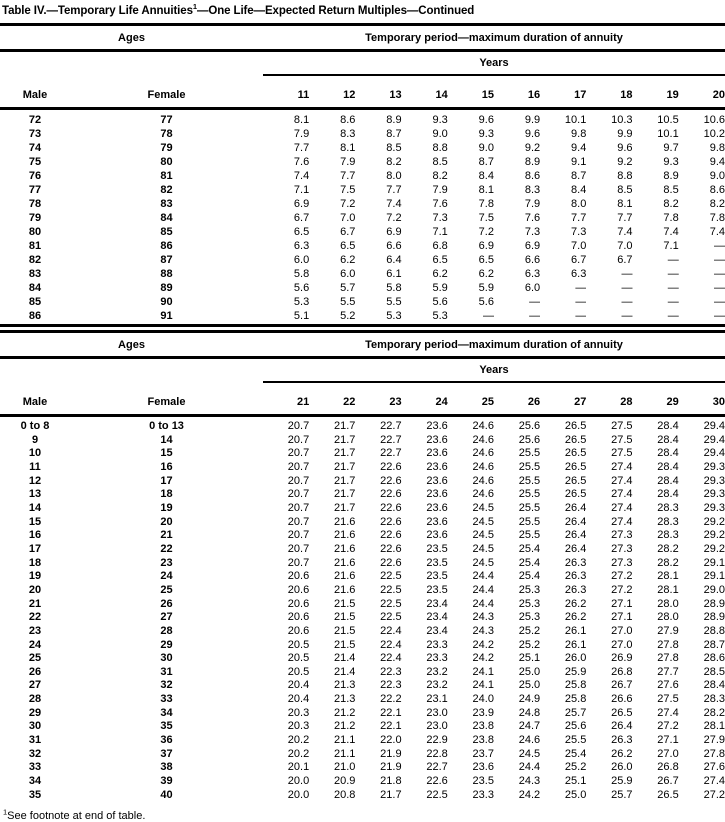  What do you see at coordinates (298, 712) in the screenshot?
I see `value-cell: 20.3` at bounding box center [298, 712].